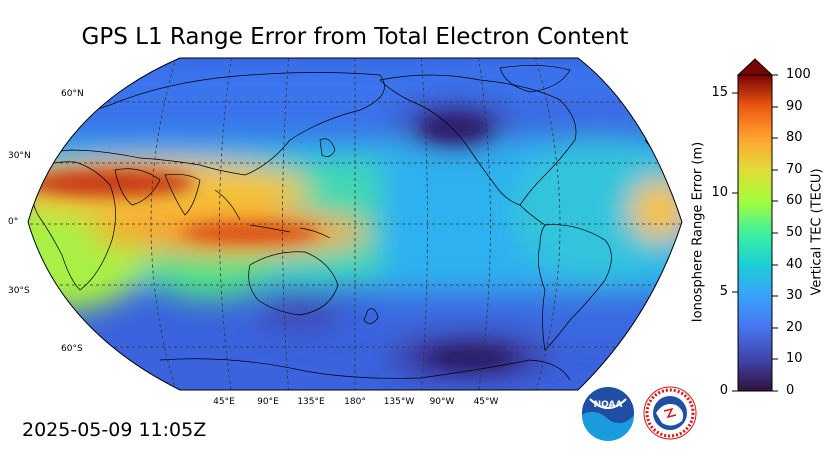 The width and height of the screenshot is (832, 468). What do you see at coordinates (224, 402) in the screenshot?
I see `lon-label-45e: 45°E` at bounding box center [224, 402].